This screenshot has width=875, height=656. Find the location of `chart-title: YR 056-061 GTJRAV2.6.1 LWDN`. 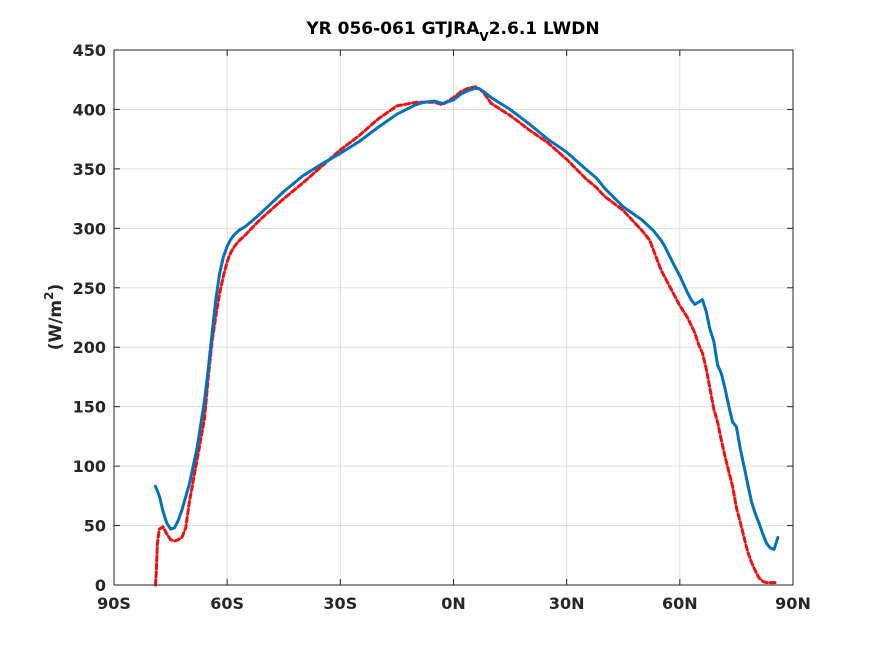

chart-title: YR 056-061 GTJRAV2.6.1 LWDN is located at coordinates (452, 31).